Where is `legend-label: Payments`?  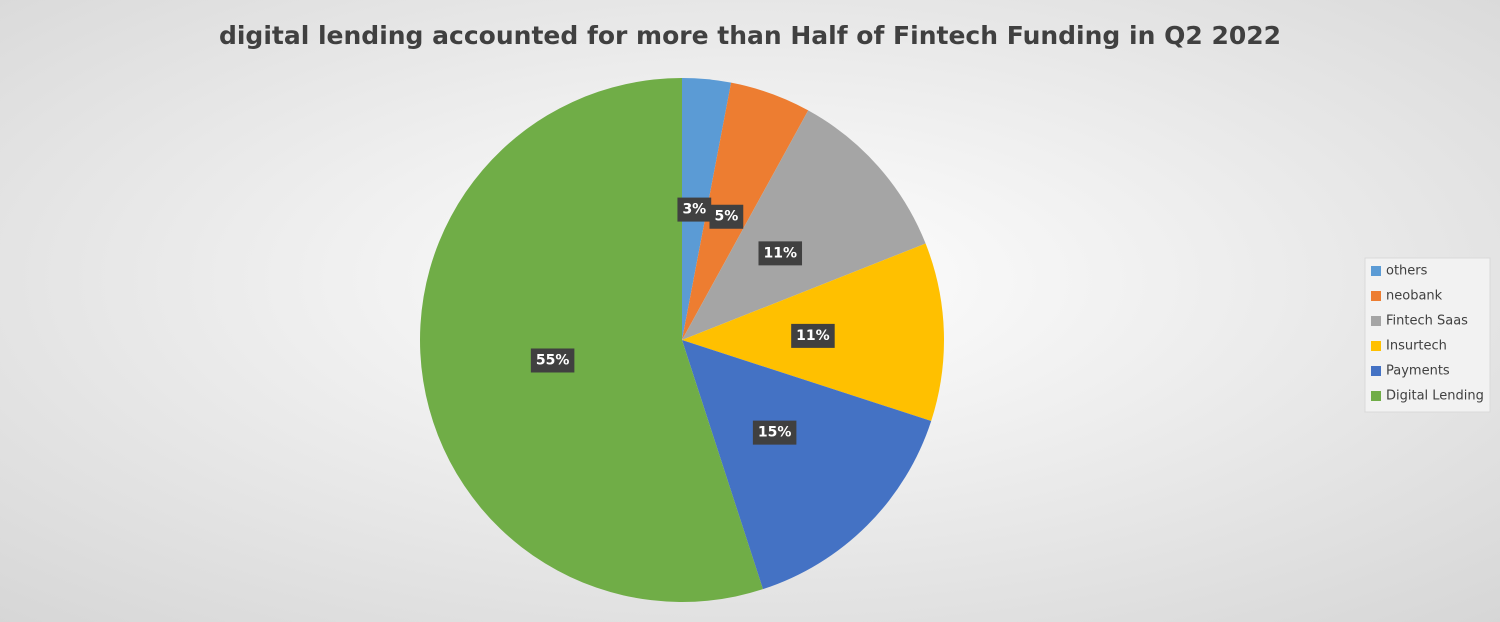 legend-label: Payments is located at coordinates (1418, 371).